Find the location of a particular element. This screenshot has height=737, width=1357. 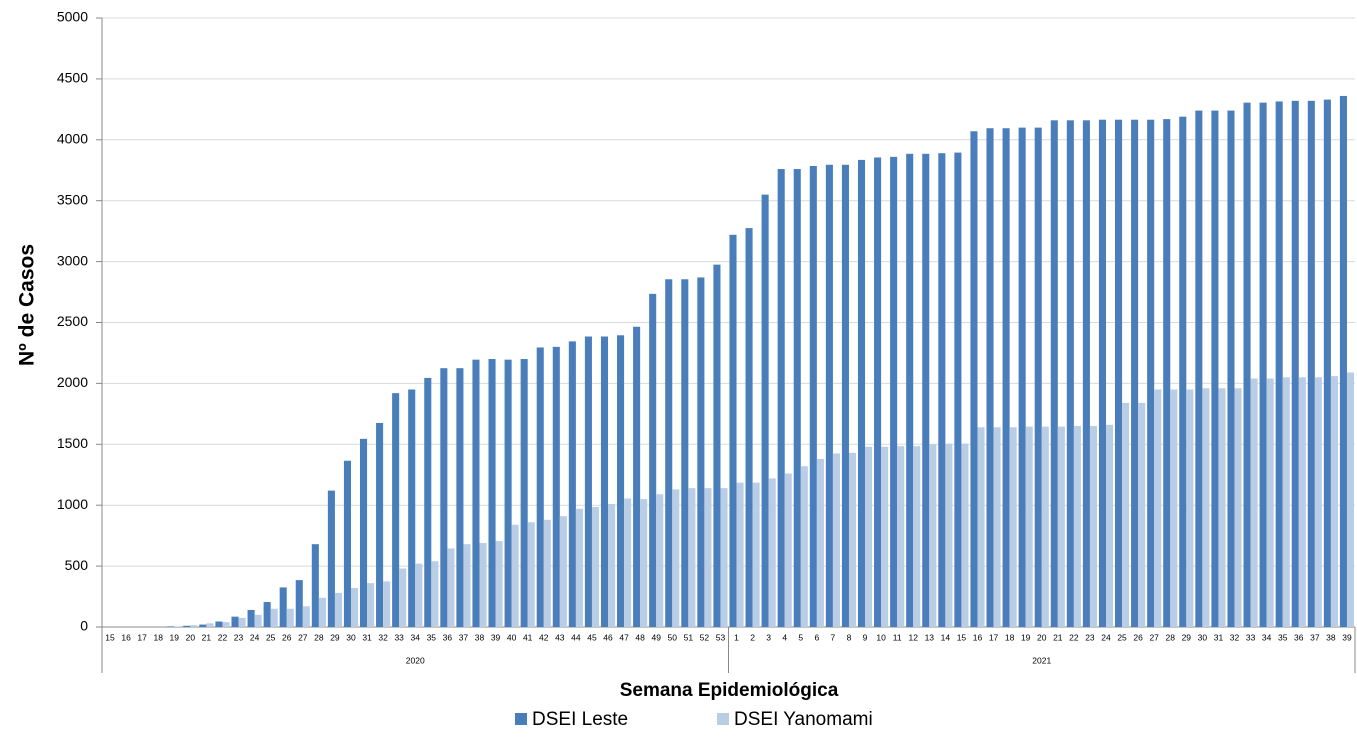

y-tick-label: 0 is located at coordinates (84, 626).